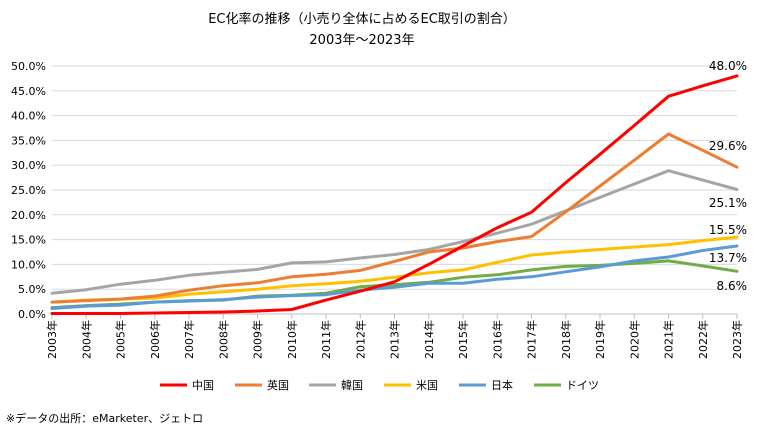  What do you see at coordinates (669, 339) in the screenshot?
I see `x-tick-label: 2021年` at bounding box center [669, 339].